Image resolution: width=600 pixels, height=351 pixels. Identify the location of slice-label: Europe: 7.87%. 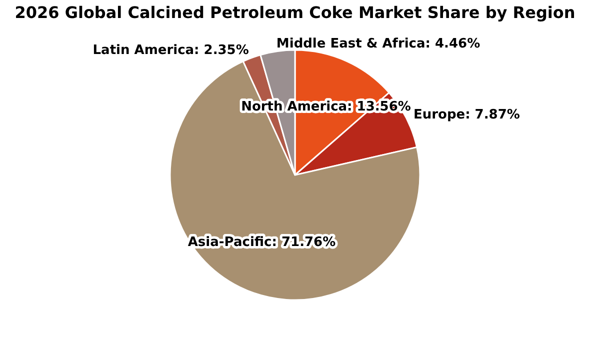
(466, 115).